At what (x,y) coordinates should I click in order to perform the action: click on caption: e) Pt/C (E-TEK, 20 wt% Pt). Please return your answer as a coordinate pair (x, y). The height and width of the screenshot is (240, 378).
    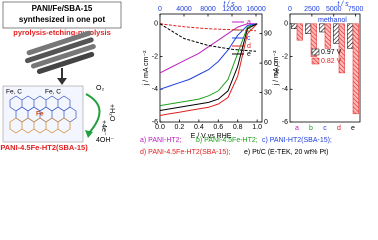
    Looking at the image, I should click on (286, 152).